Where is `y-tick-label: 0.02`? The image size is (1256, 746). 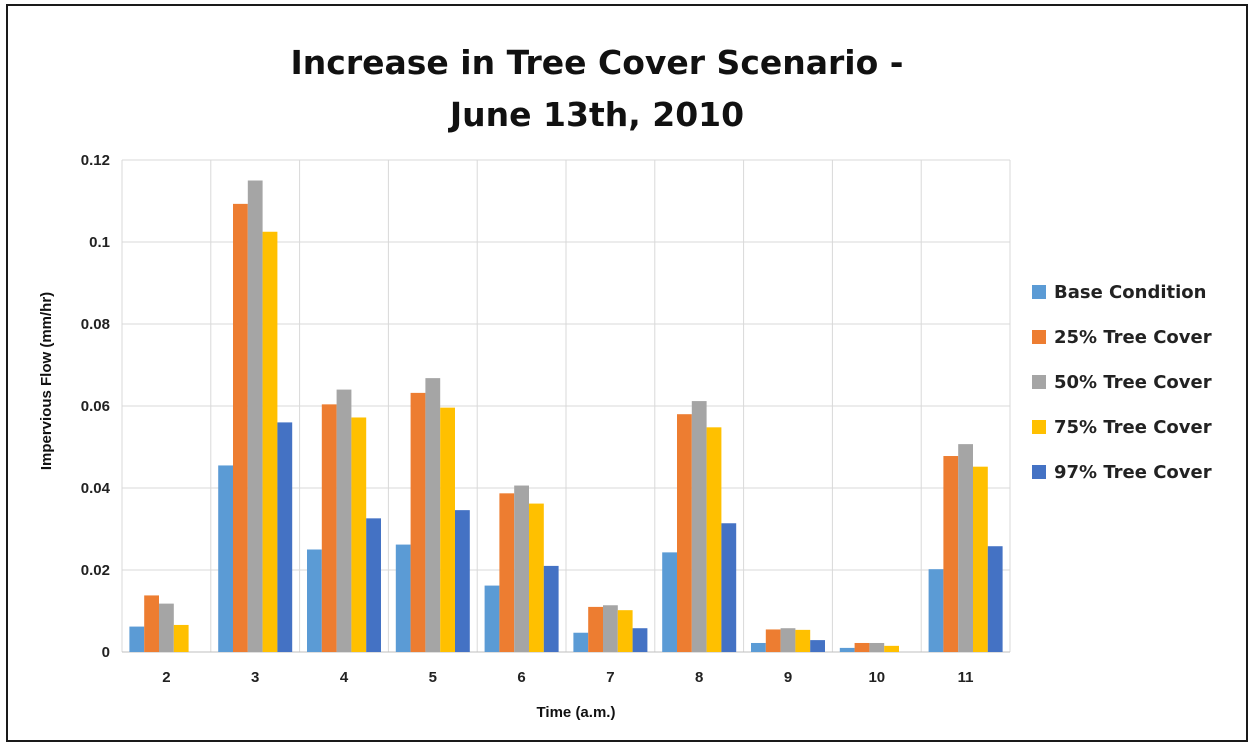 y-tick-label: 0.02 is located at coordinates (95, 570).